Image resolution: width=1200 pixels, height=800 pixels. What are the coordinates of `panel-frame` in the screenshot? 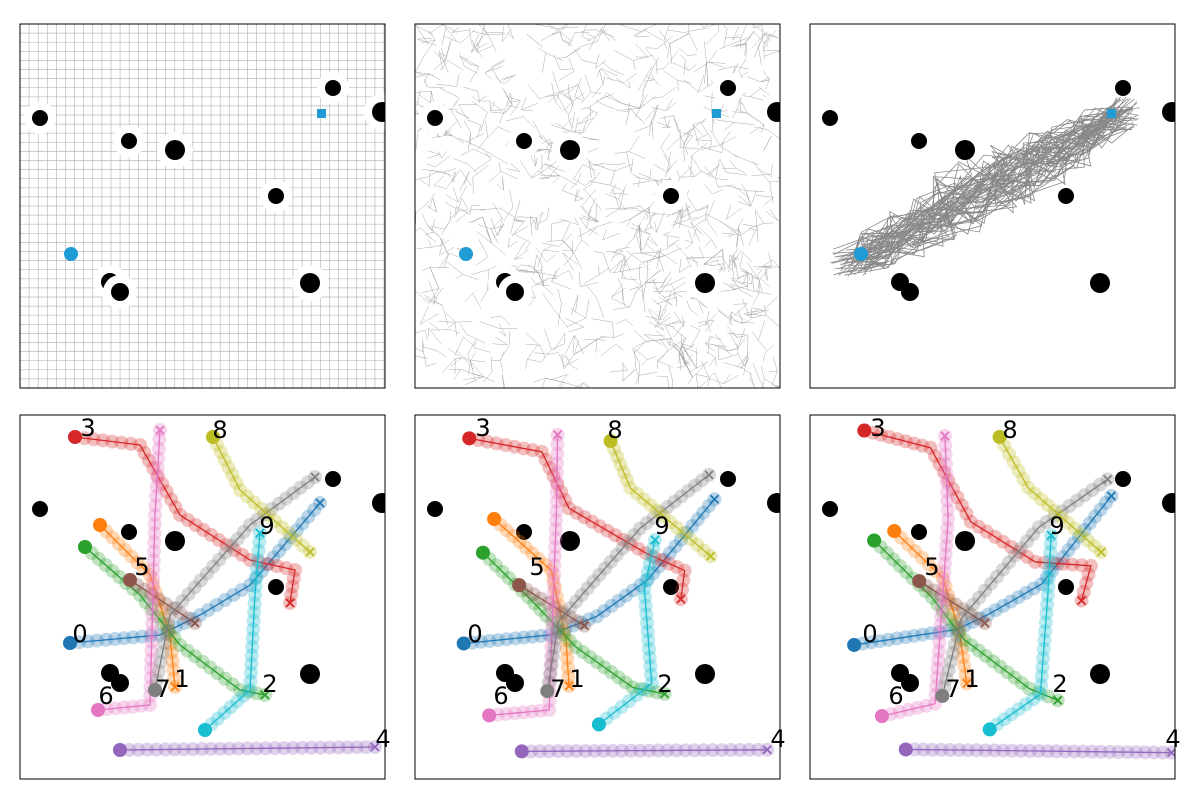 It's located at (597, 206).